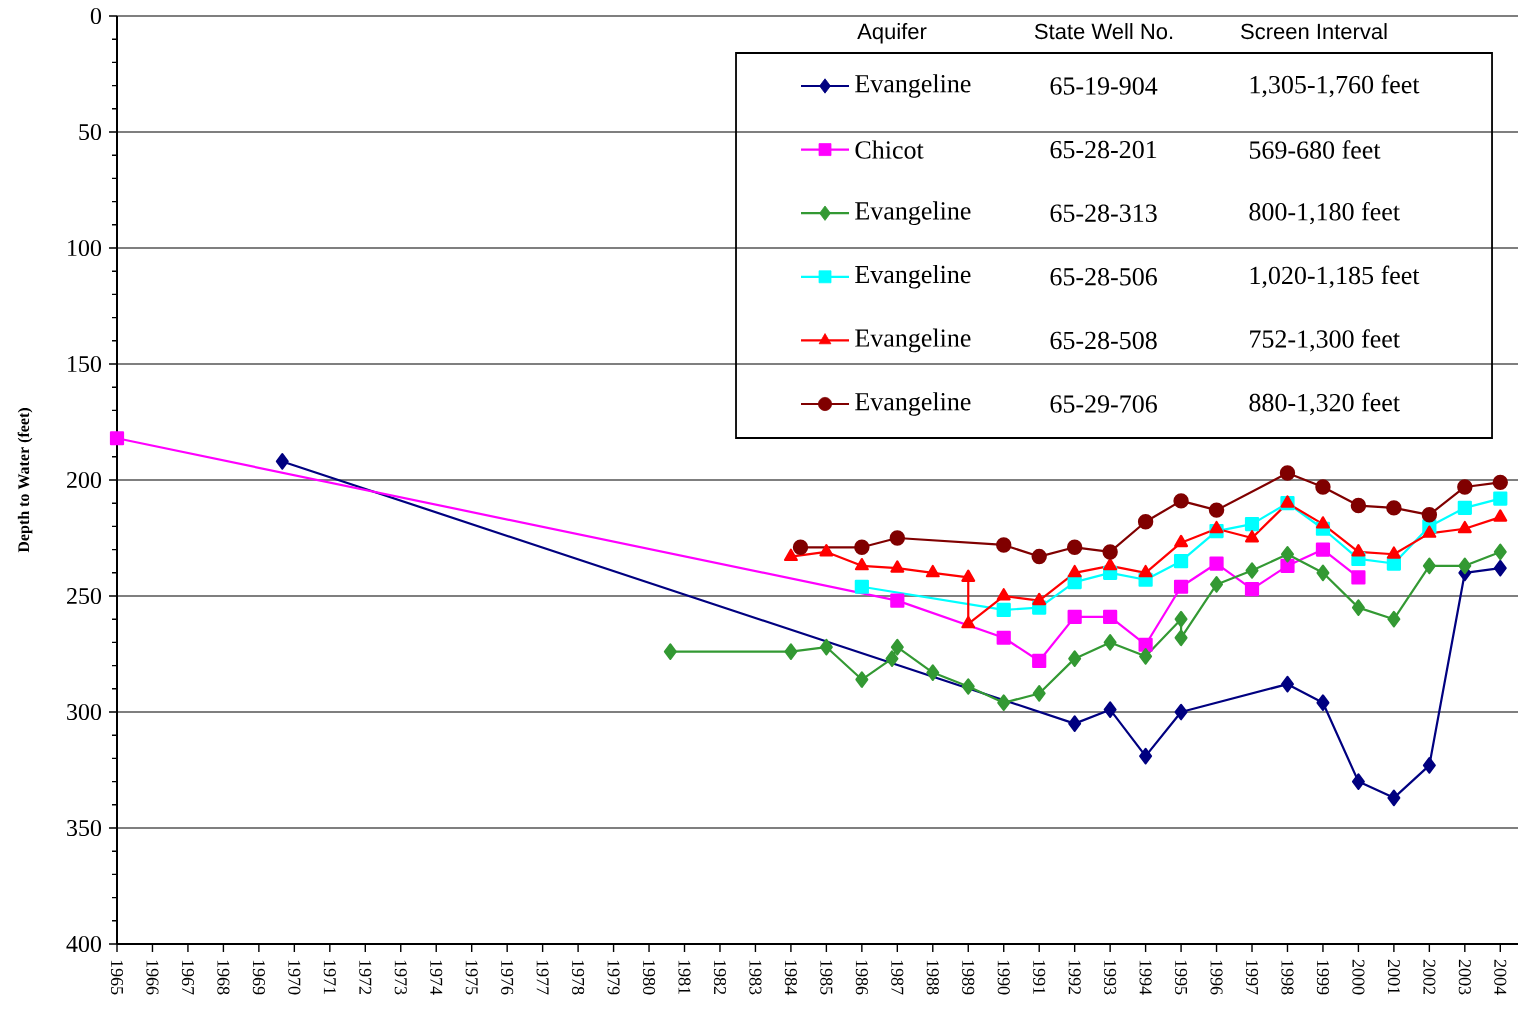 The height and width of the screenshot is (1011, 1518). I want to click on x-tick-label: 1977, so click(542, 977).